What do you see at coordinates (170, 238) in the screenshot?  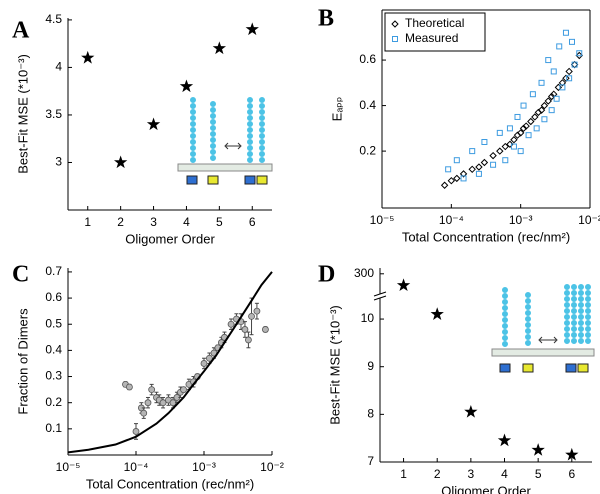 I see `x-axis-label: Oligomer Order` at bounding box center [170, 238].